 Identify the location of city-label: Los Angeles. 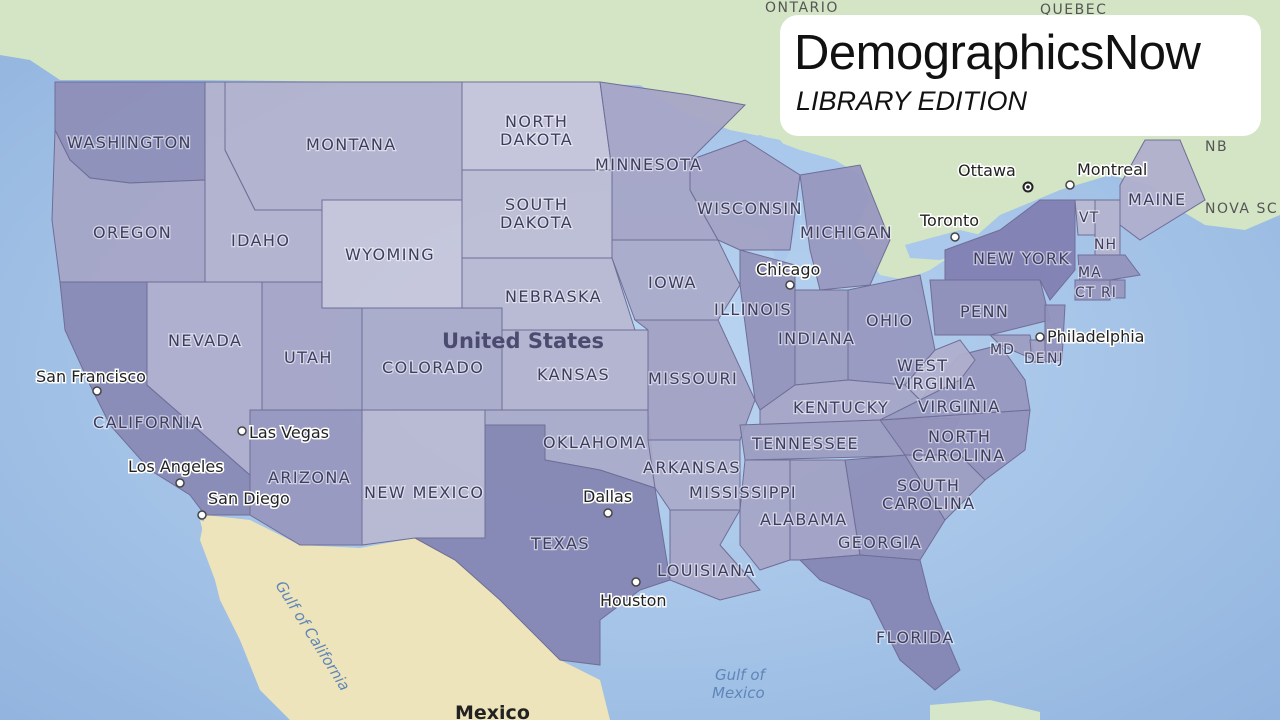
(176, 466).